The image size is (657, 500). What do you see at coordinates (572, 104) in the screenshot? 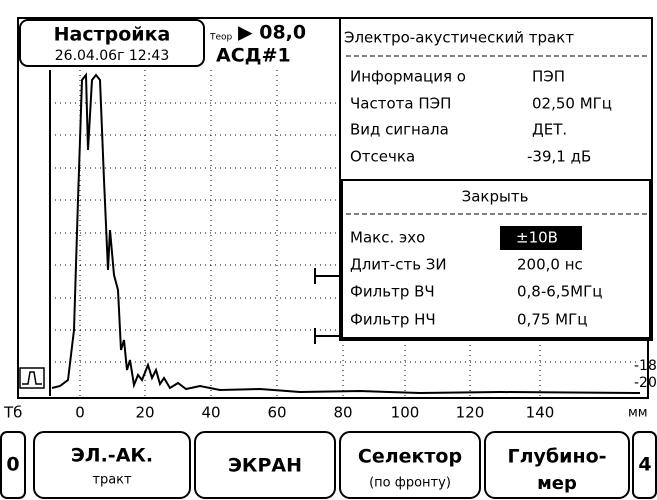
I see `row-value: 02,50 МГц` at bounding box center [572, 104].